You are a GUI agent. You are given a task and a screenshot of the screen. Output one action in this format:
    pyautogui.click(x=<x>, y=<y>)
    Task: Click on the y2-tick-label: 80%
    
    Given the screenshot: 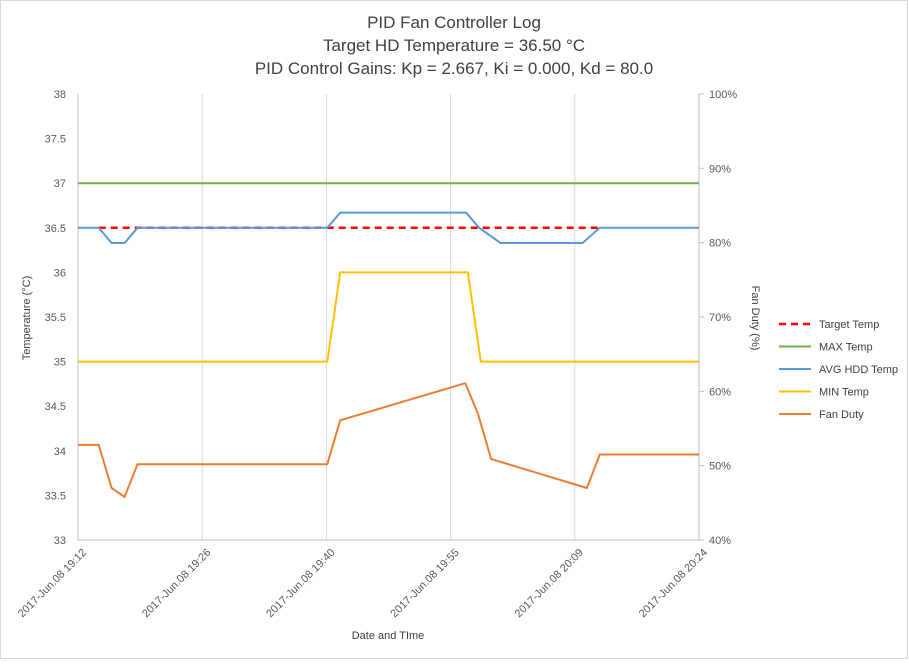 What is the action you would take?
    pyautogui.click(x=720, y=244)
    